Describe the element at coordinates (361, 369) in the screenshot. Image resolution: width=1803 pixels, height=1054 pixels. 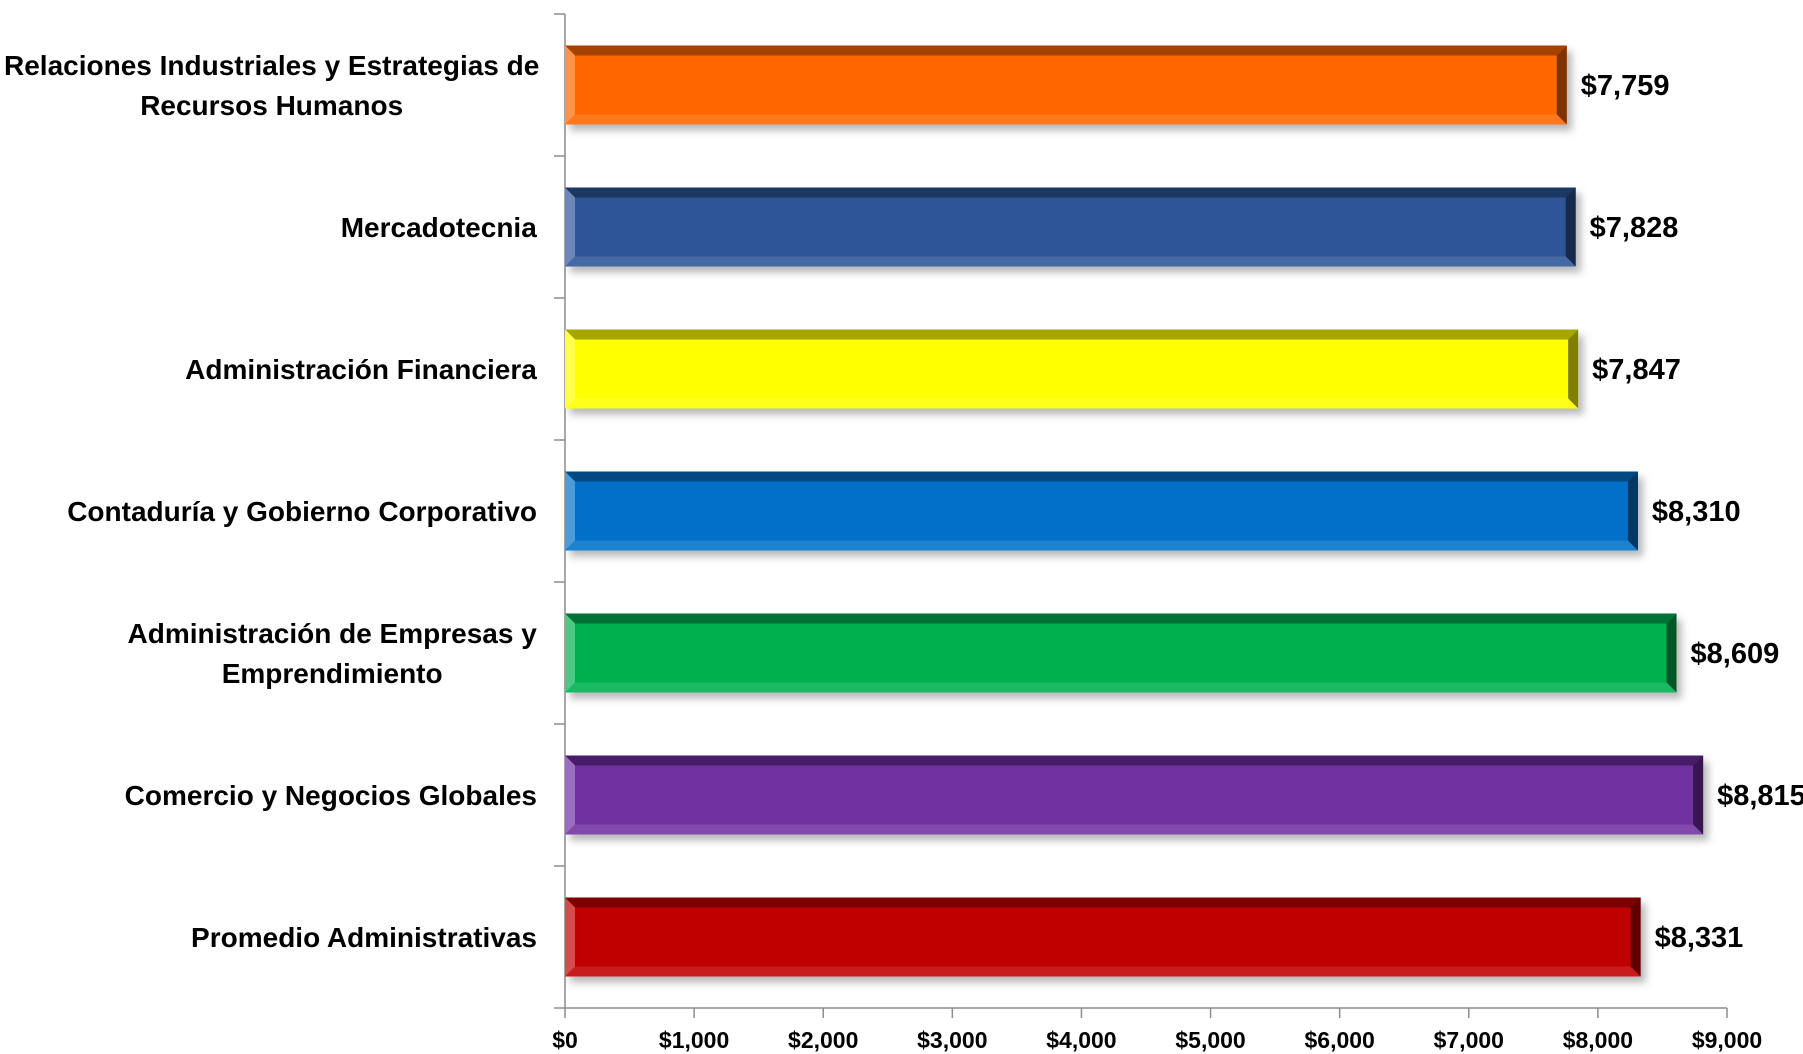
I see `category-label: Administración Financiera` at that location.